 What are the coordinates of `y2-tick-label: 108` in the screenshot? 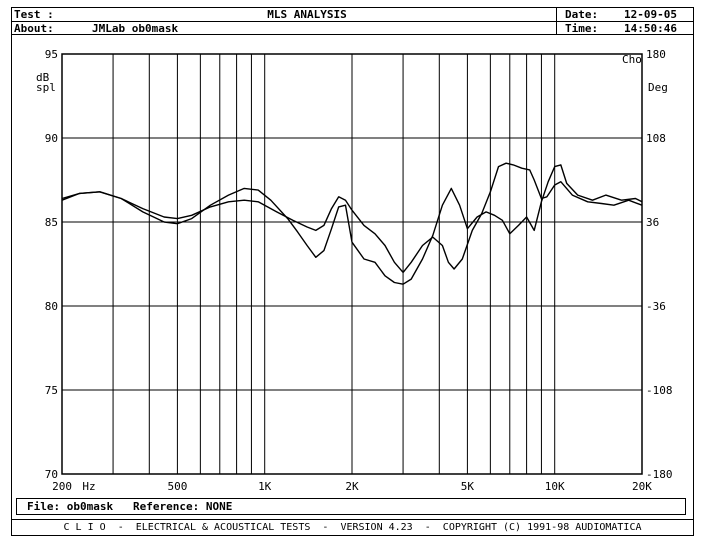 It's located at (656, 138).